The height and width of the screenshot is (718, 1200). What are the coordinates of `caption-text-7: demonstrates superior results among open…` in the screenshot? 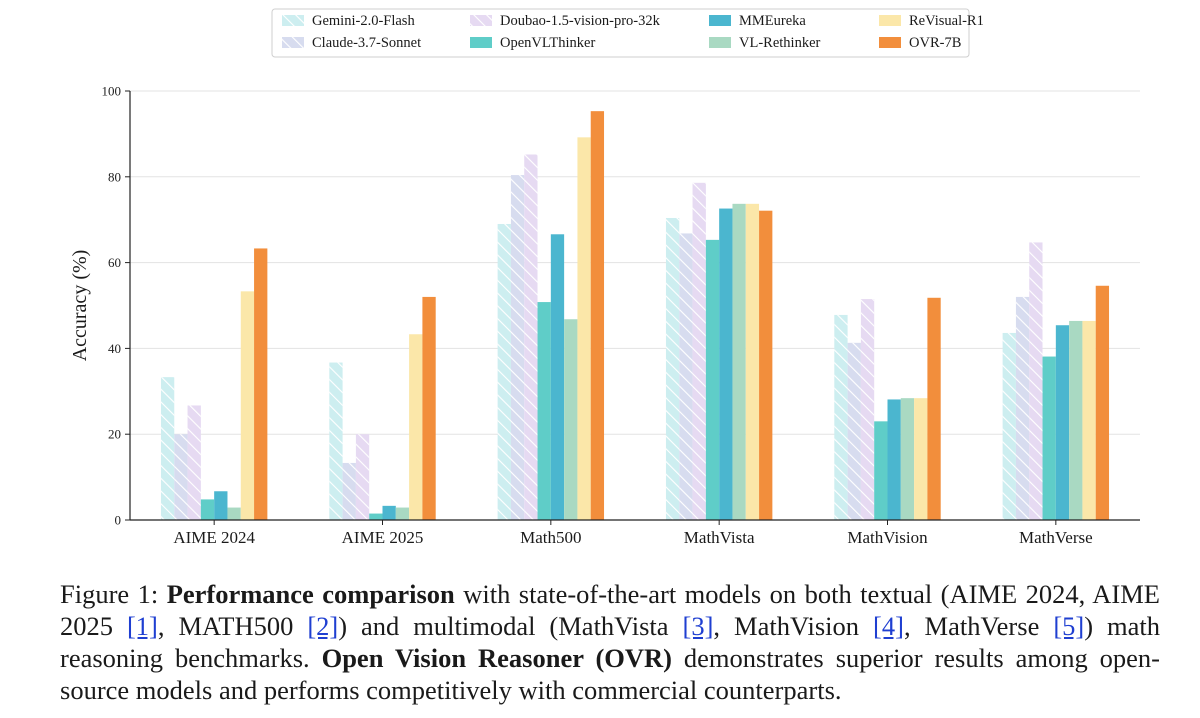 It's located at (610, 674).